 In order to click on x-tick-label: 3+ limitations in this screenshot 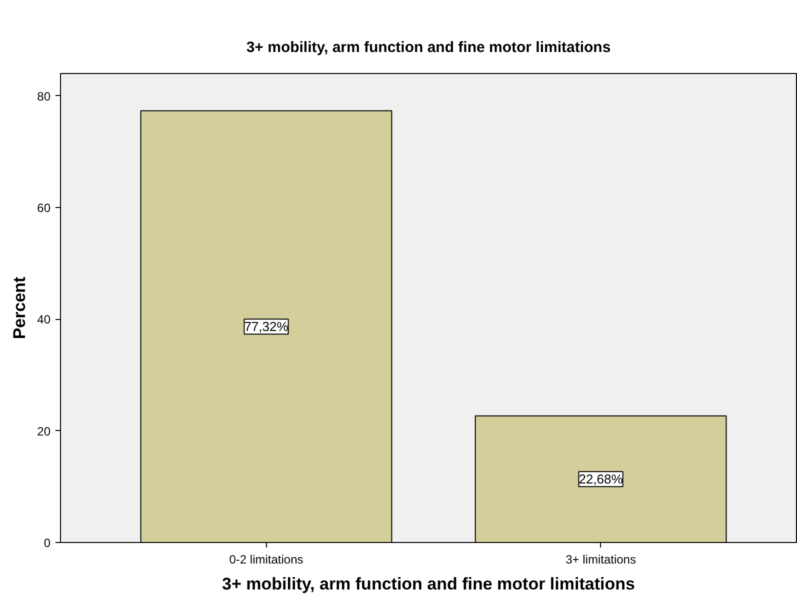, I will do `click(601, 559)`.